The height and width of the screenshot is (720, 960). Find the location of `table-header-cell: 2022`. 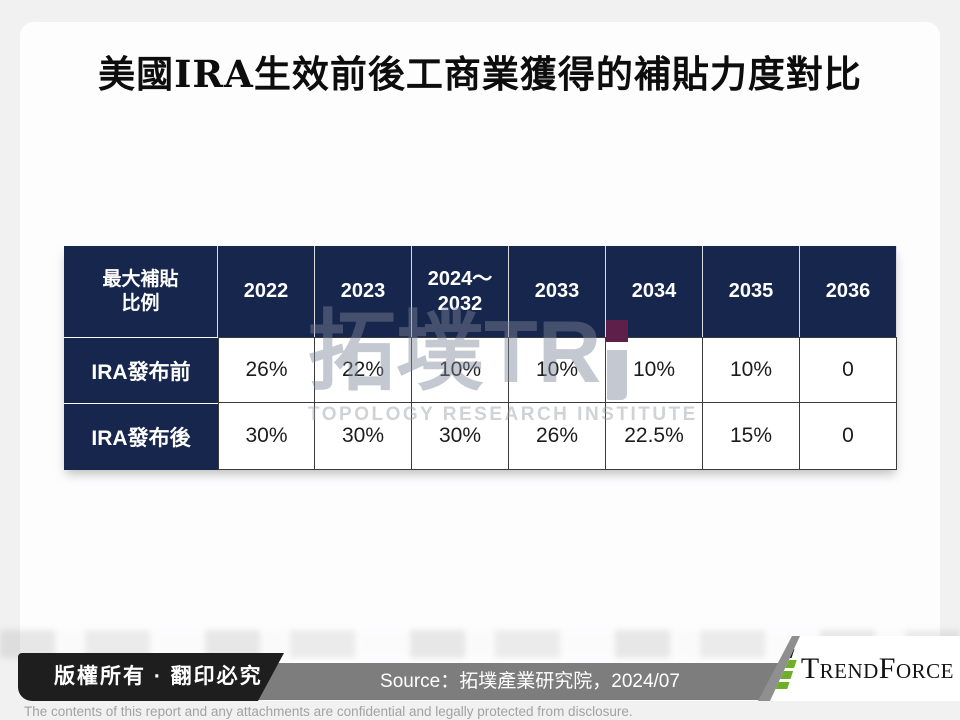

table-header-cell: 2022 is located at coordinates (266, 291).